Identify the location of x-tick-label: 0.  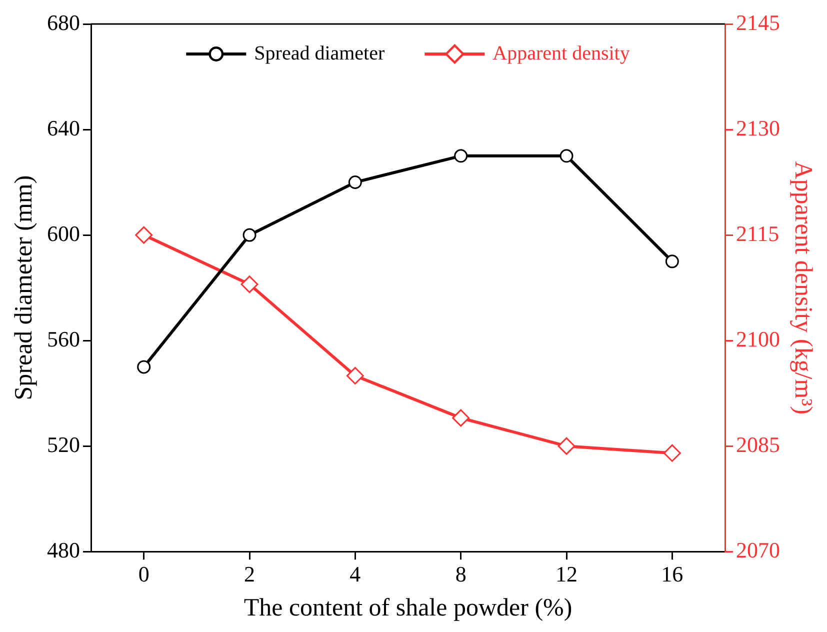
(144, 574).